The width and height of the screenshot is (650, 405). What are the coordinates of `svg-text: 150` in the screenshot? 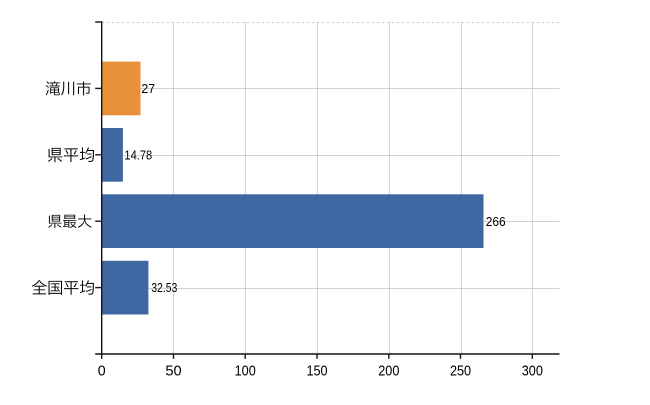 It's located at (316, 371).